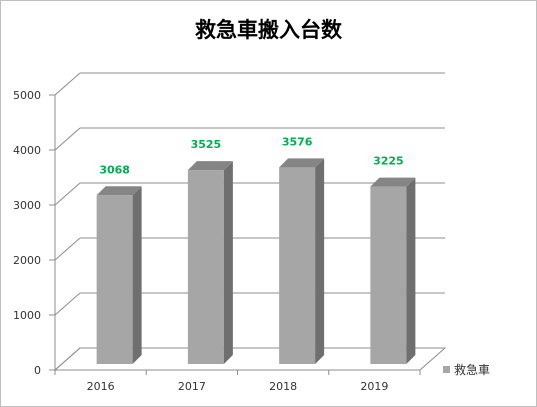  I want to click on chart-title: 救急車搬入台数, so click(268, 30).